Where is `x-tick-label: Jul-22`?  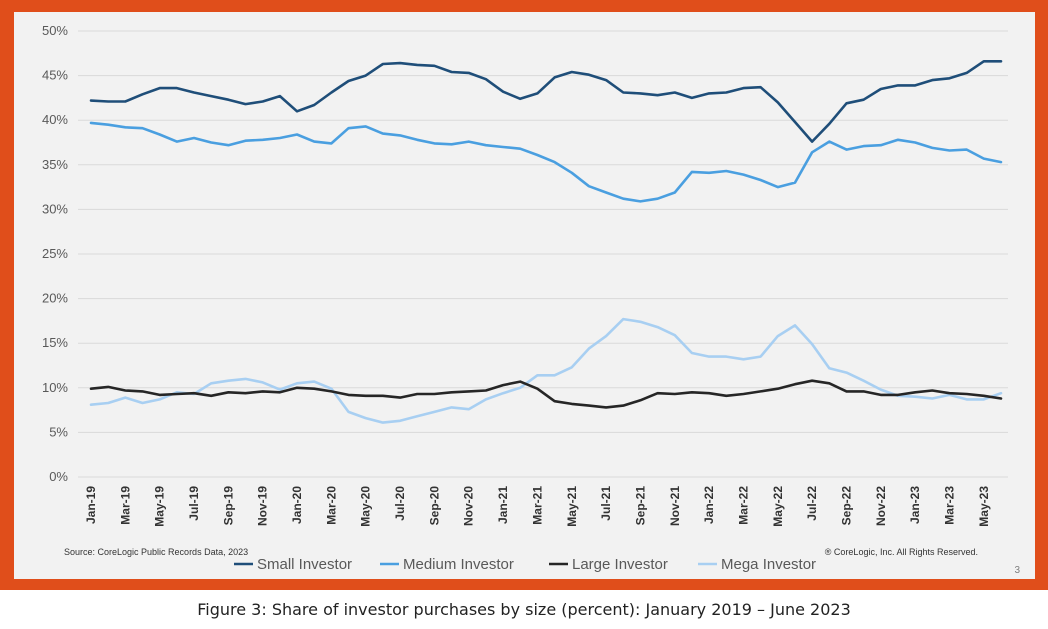
x-tick-label: Jul-22 is located at coordinates (812, 503).